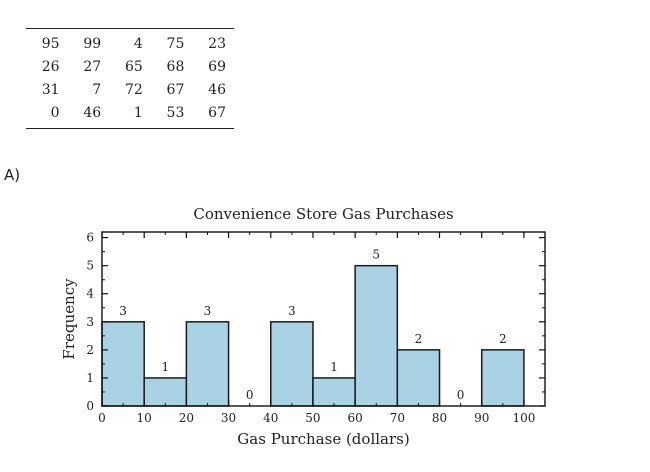  What do you see at coordinates (312, 418) in the screenshot?
I see `x-tick-label: 50` at bounding box center [312, 418].